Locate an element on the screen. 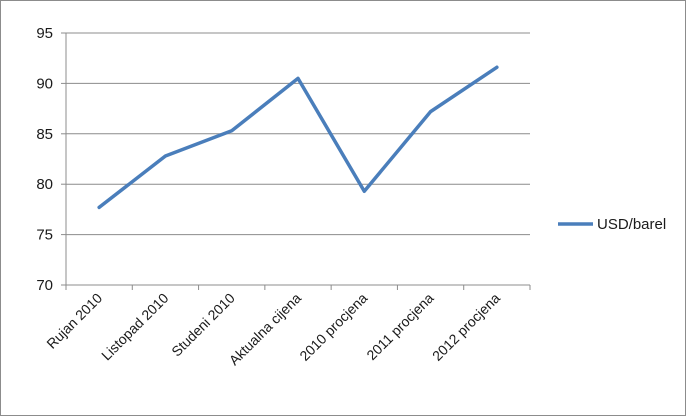 Image resolution: width=686 pixels, height=416 pixels. y-tick-label: 75 is located at coordinates (44, 235).